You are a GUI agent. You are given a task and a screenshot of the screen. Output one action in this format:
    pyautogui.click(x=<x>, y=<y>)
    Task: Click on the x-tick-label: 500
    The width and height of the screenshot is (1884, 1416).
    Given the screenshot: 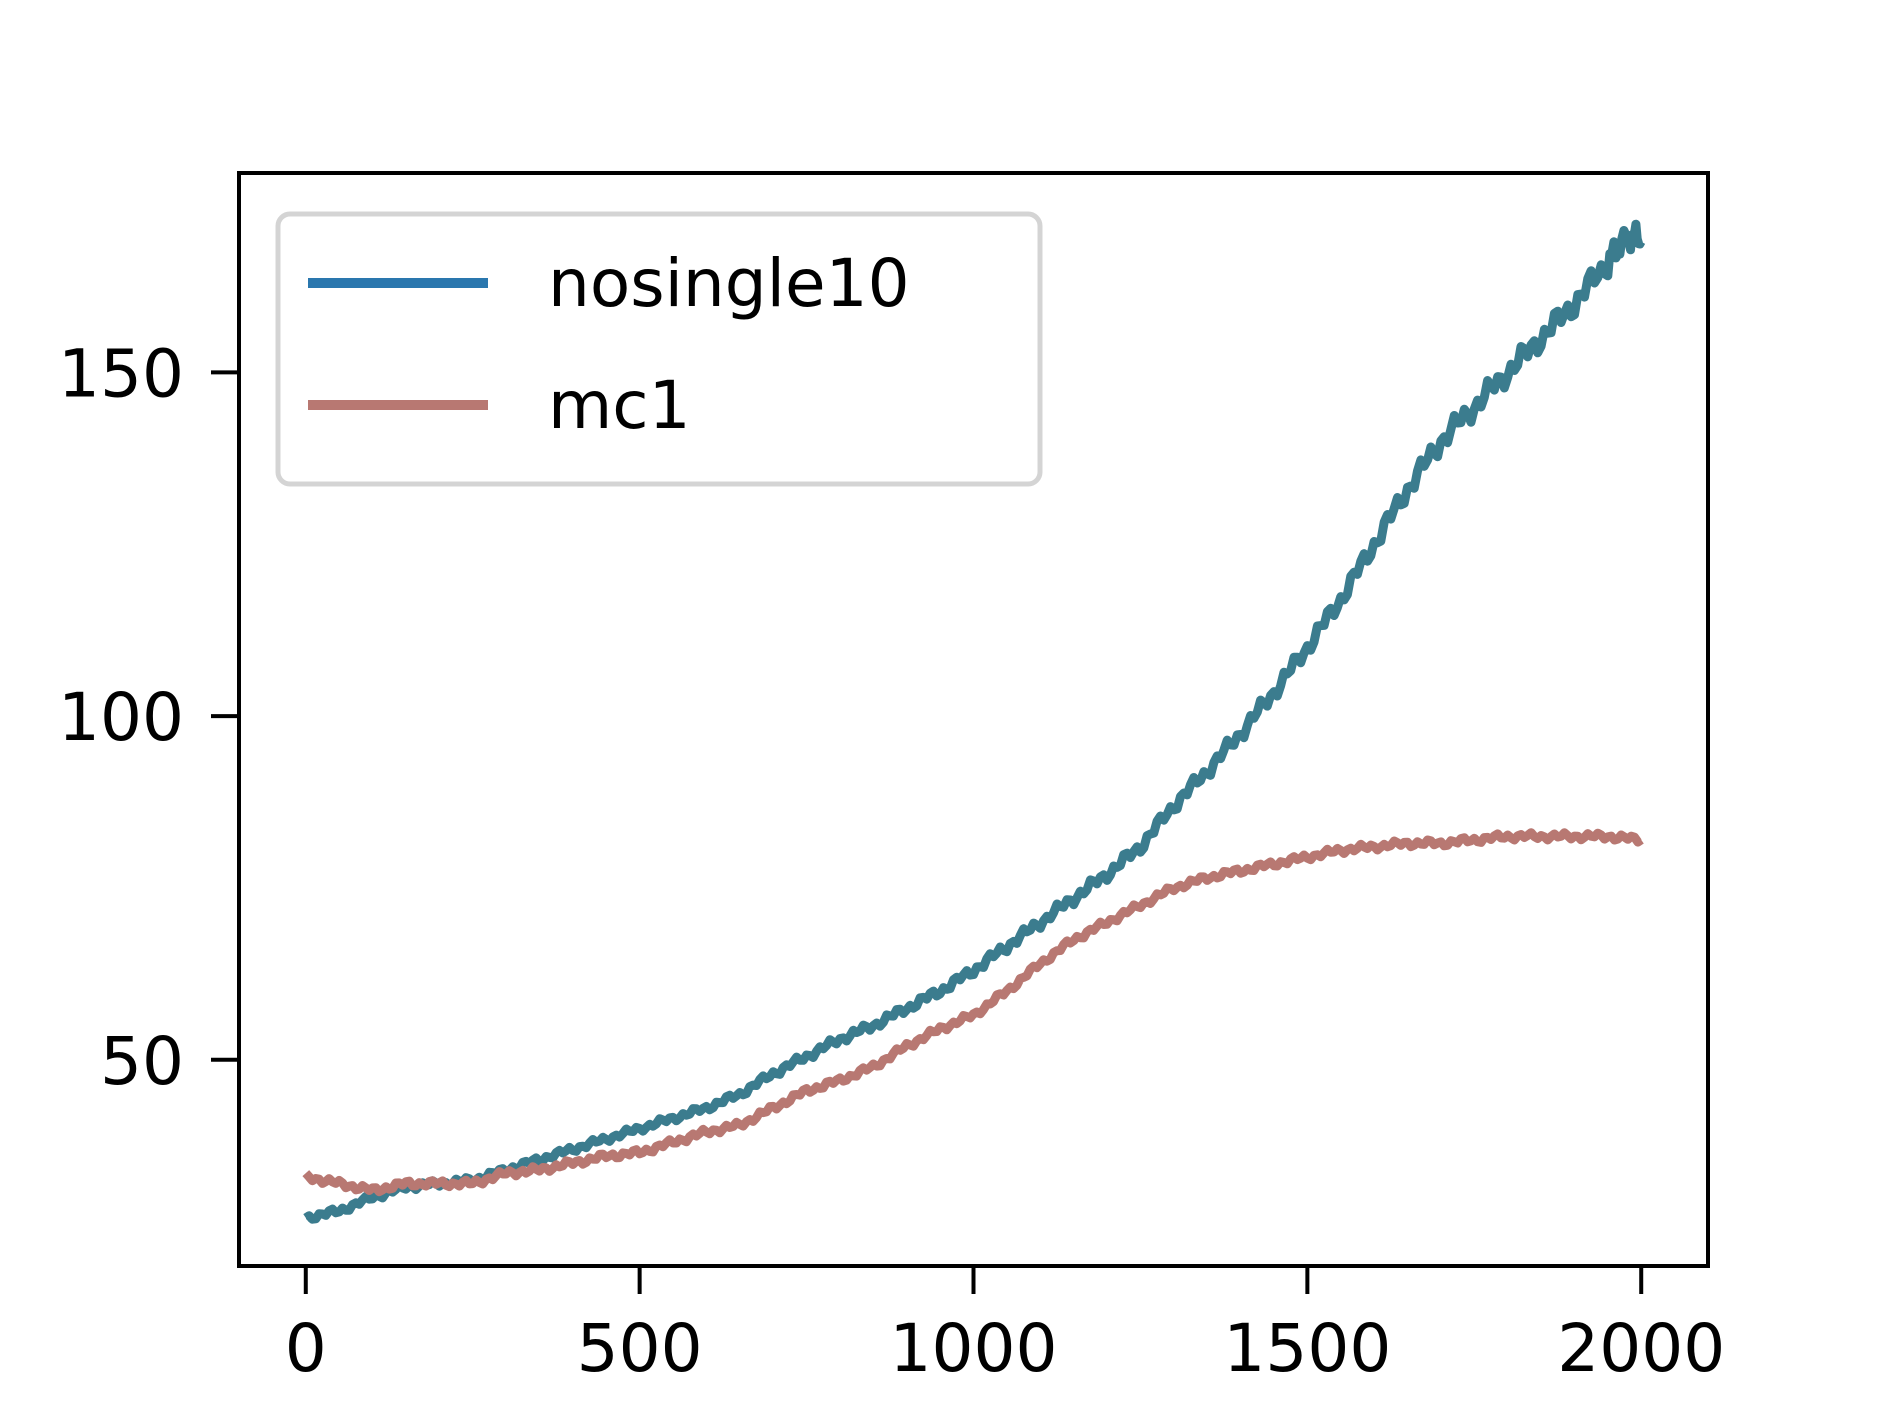 What is the action you would take?
    pyautogui.click(x=640, y=1348)
    